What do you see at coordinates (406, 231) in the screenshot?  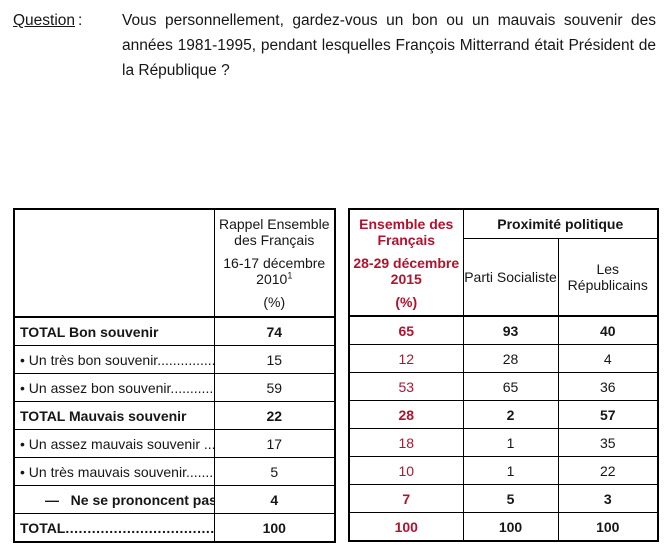 I see `ensemble-header-line1: Ensemble des Français` at bounding box center [406, 231].